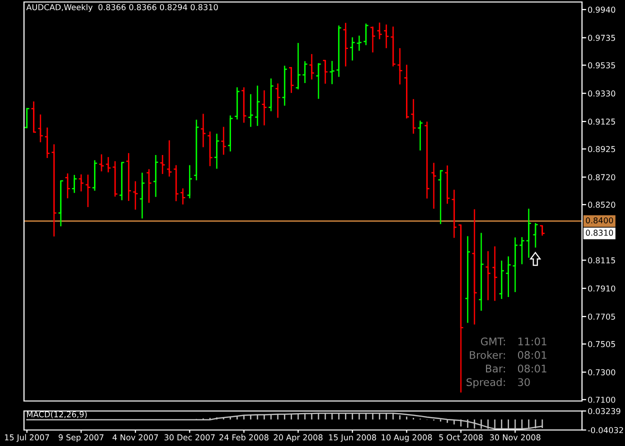  I want to click on x-tick-label: 15 Jul 2007, so click(27, 438).